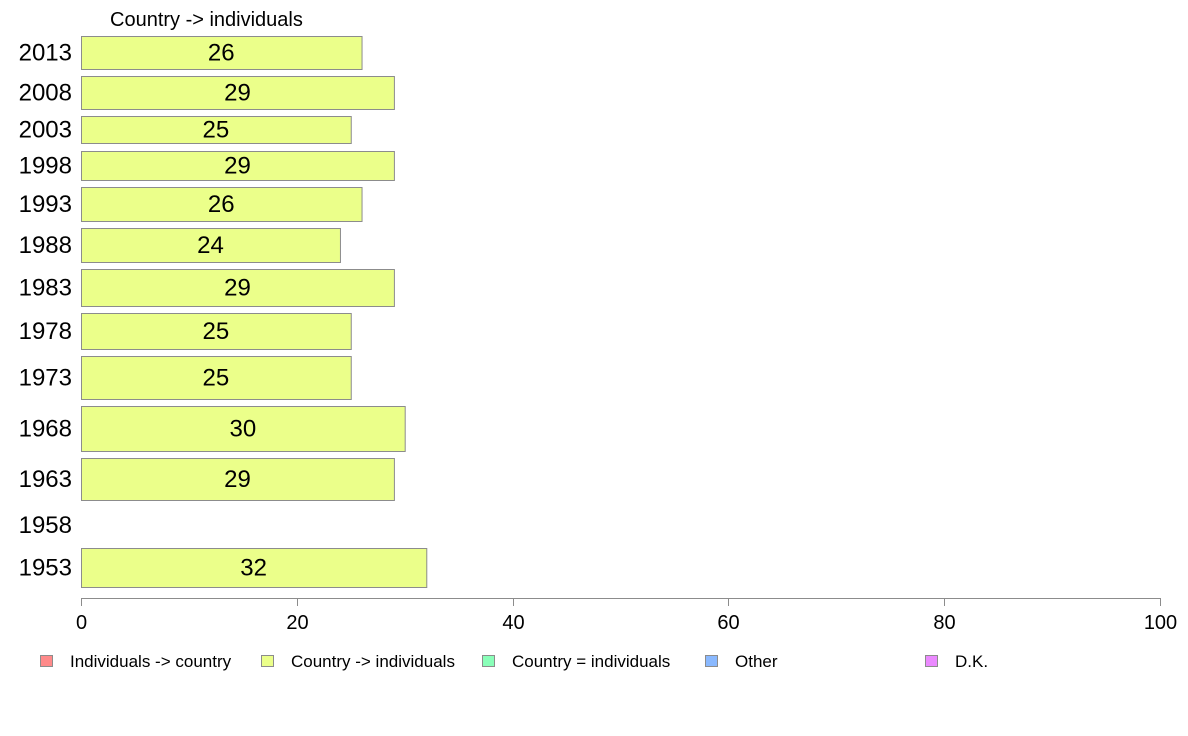 The width and height of the screenshot is (1188, 736). I want to click on bar-value-label: 32, so click(253, 568).